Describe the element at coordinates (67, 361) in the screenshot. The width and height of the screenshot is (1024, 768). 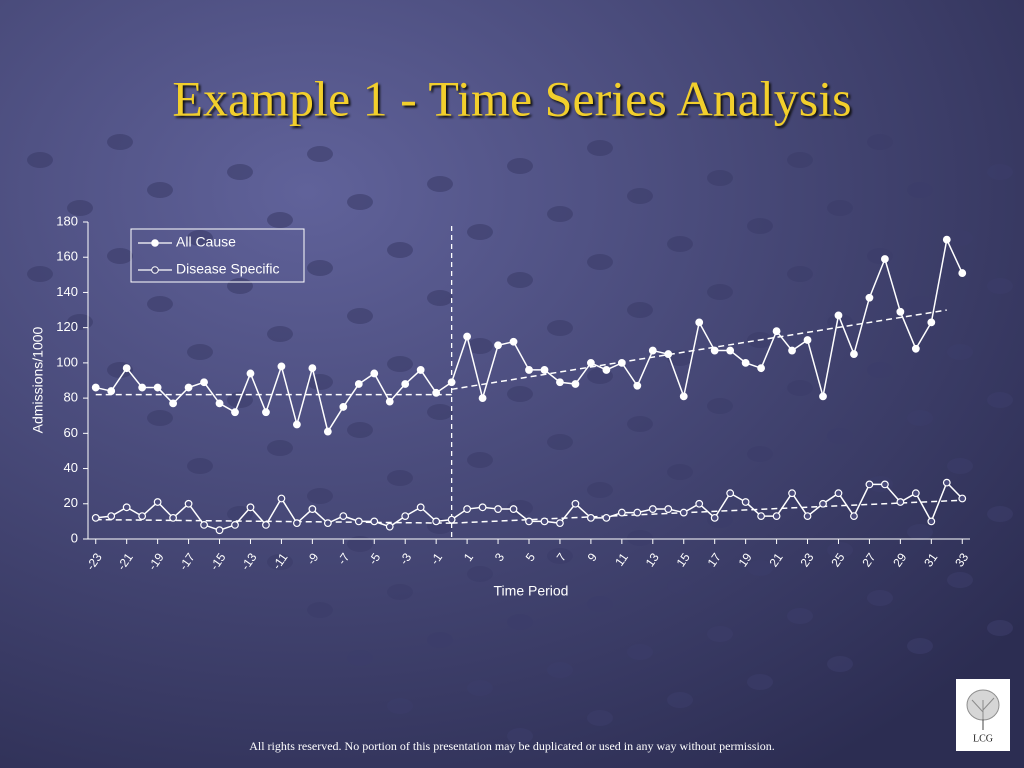
I see `y-tick-label: 100` at that location.